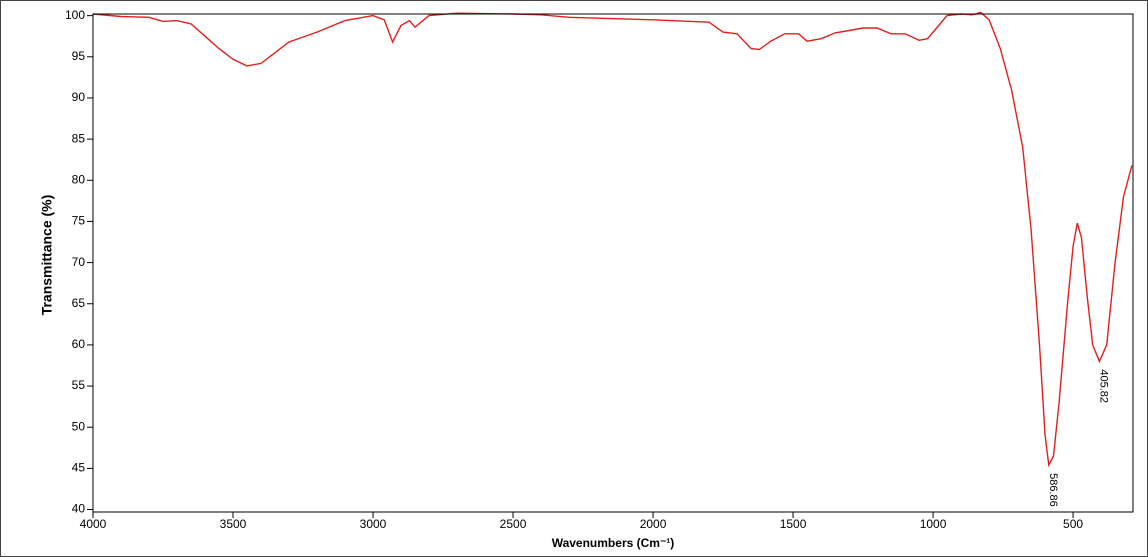  What do you see at coordinates (233, 524) in the screenshot?
I see `x-tick-label: 3500` at bounding box center [233, 524].